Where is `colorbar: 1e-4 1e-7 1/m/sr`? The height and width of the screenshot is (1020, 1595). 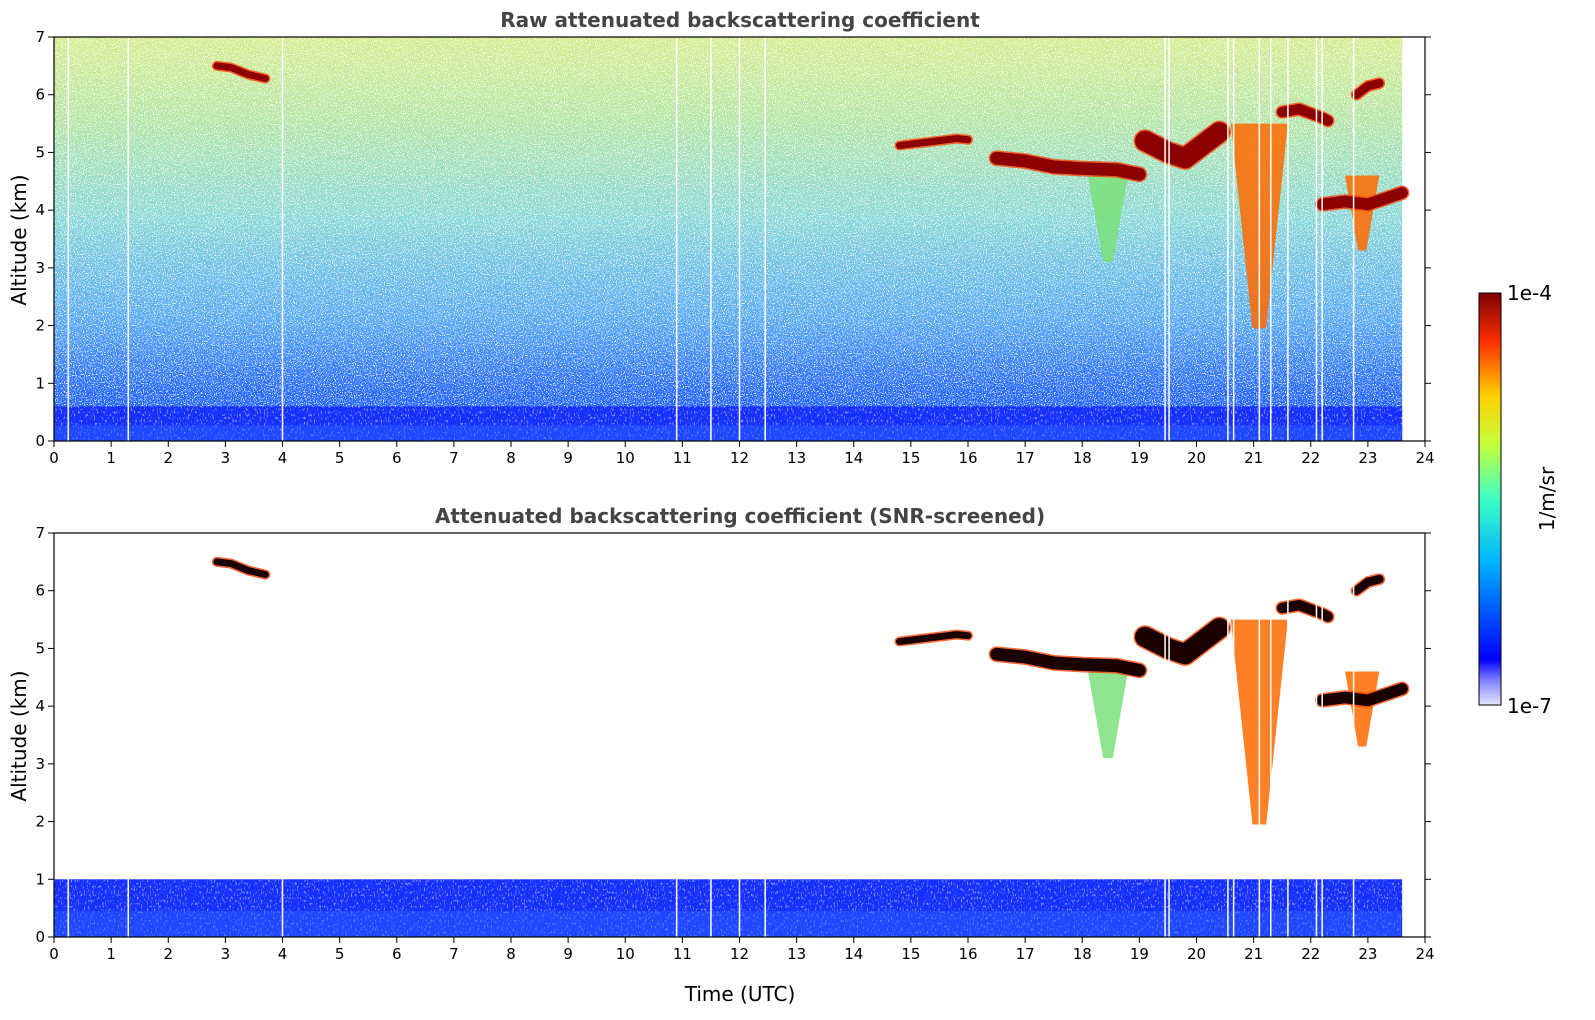
colorbar: 1e-4 1e-7 1/m/sr is located at coordinates (1518, 499).